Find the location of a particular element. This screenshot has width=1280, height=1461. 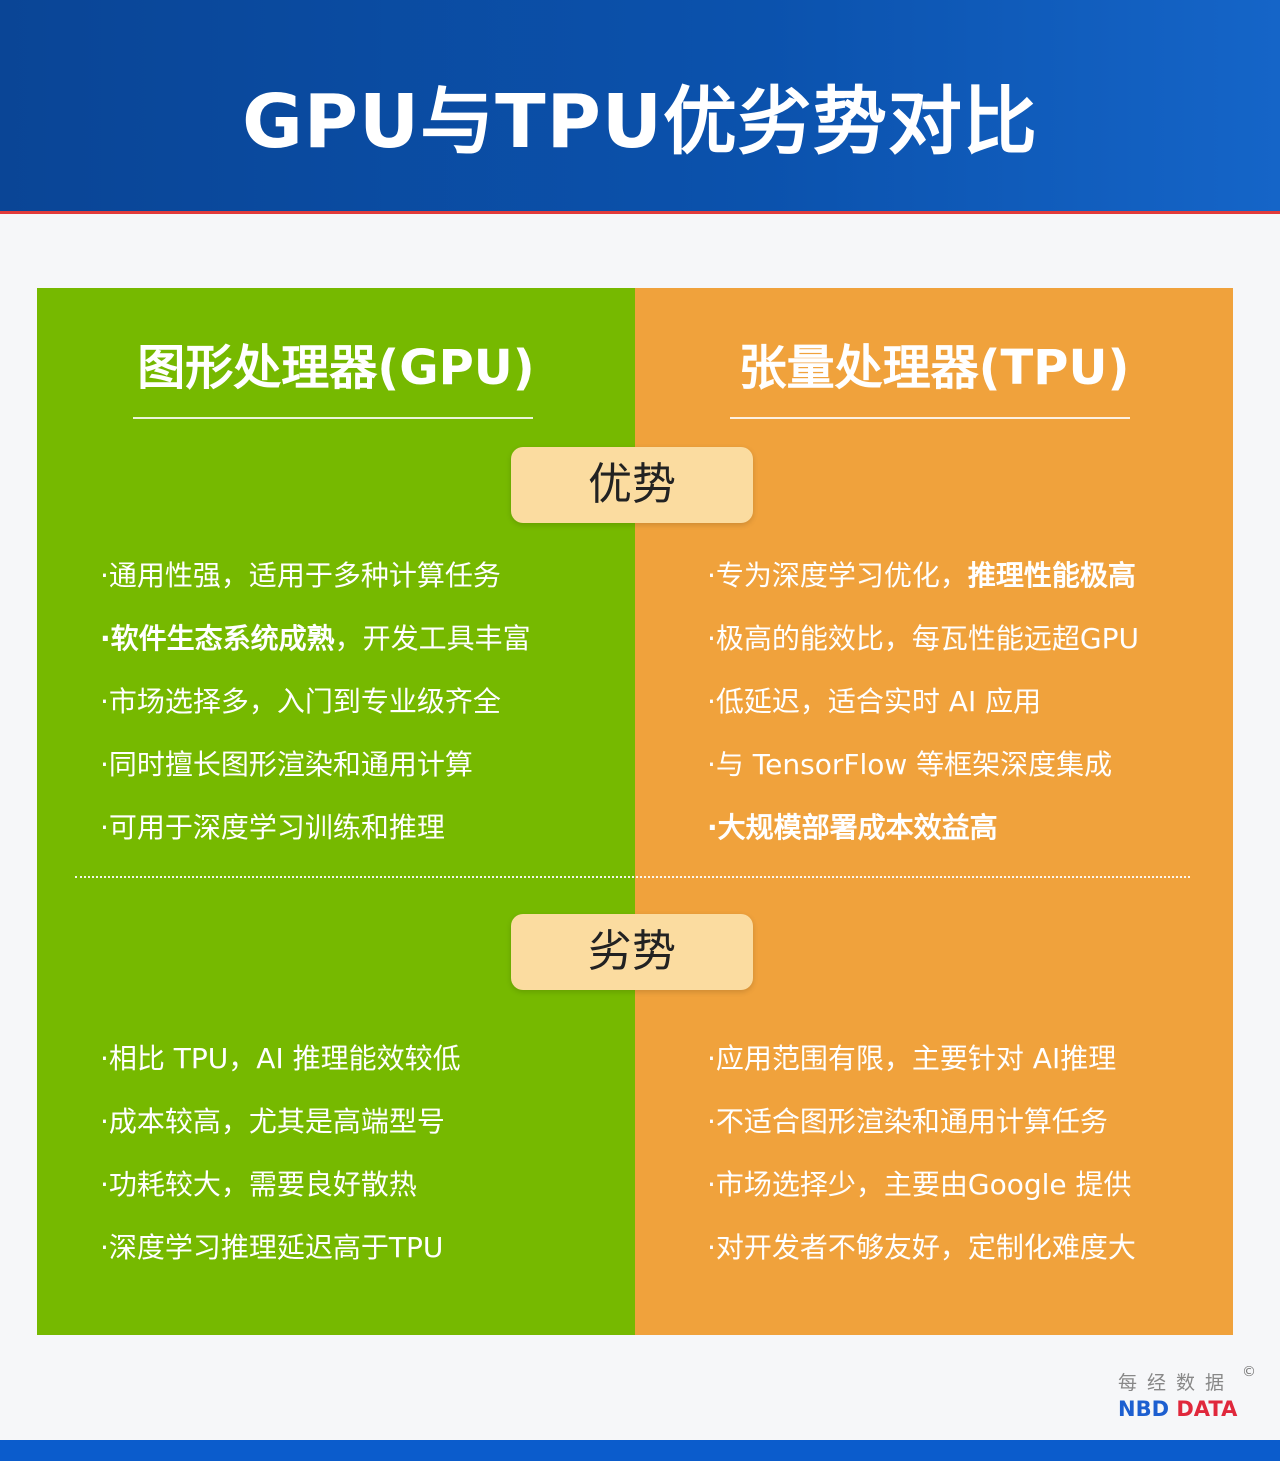

footer-bar is located at coordinates (640, 1450).